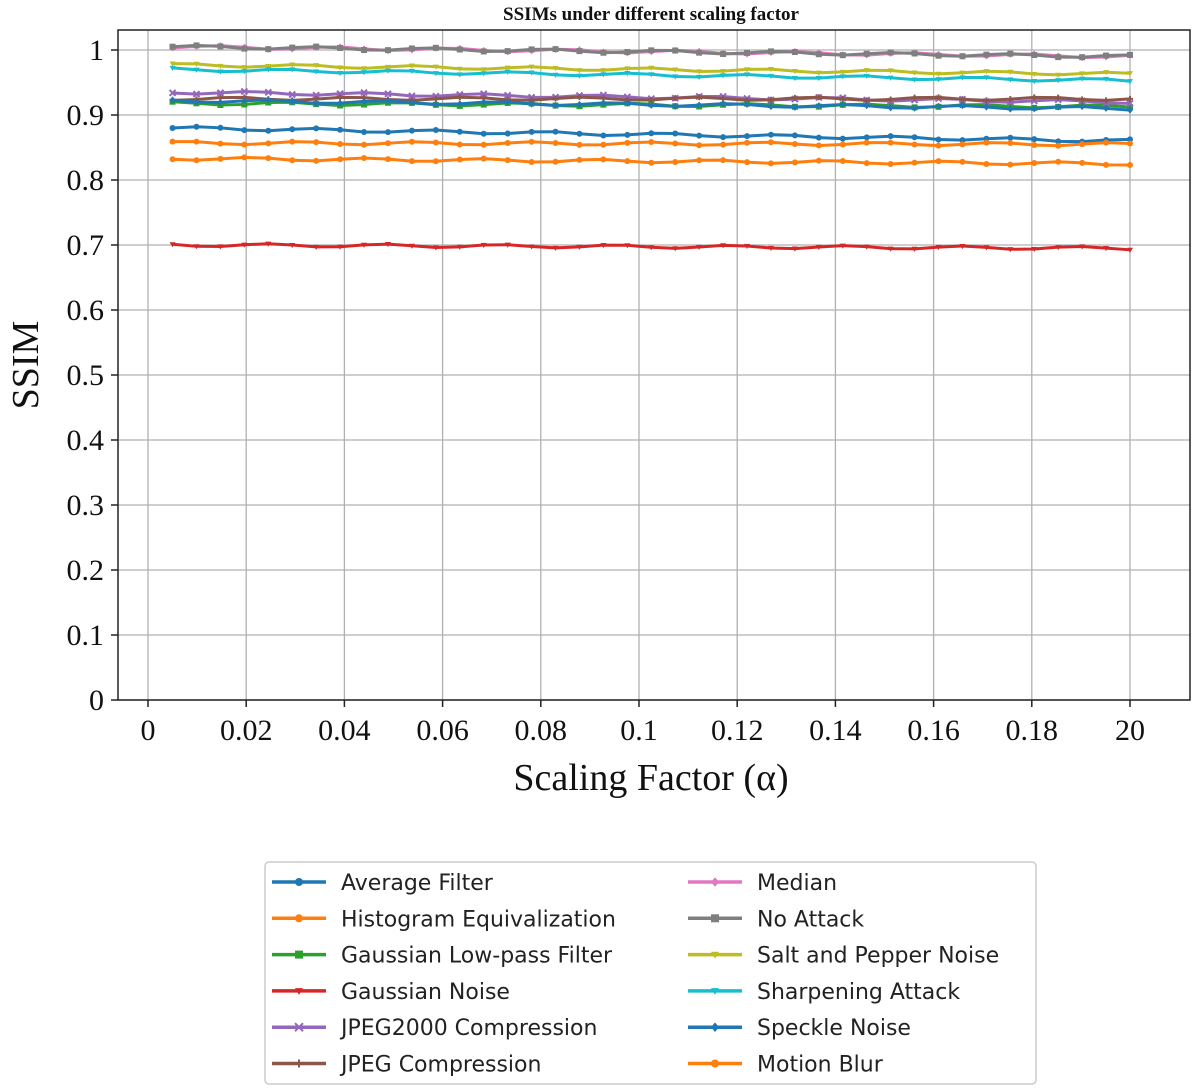 This screenshot has height=1090, width=1200. Describe the element at coordinates (799, 1028) in the screenshot. I see `legend-entry: Speckle Noise` at that location.